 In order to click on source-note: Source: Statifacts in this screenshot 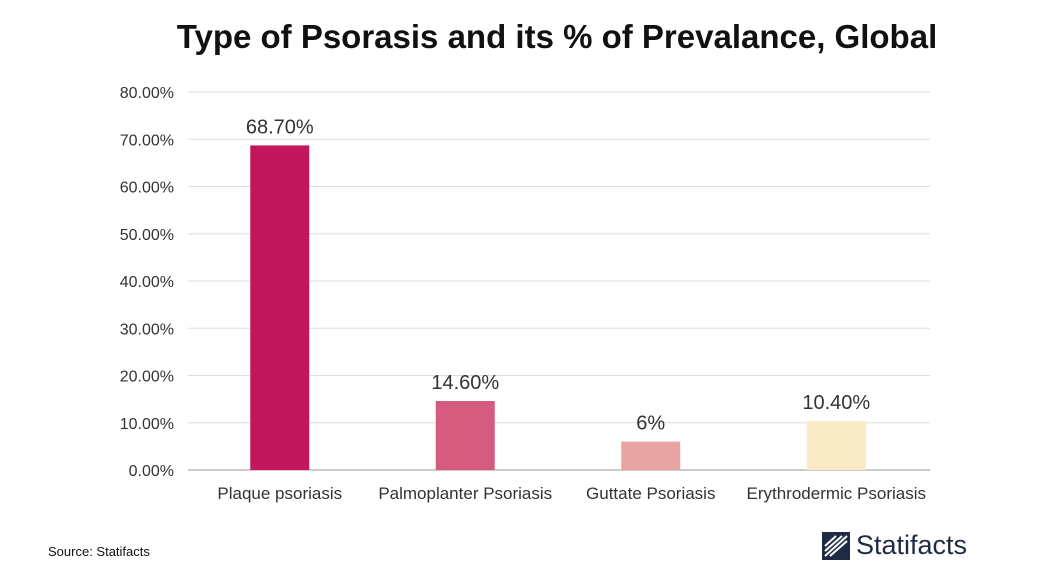, I will do `click(99, 551)`.